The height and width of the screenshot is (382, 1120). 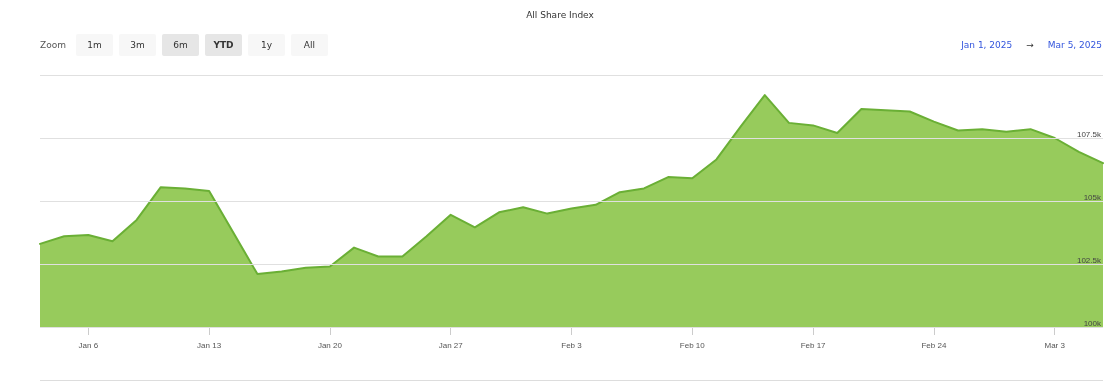 I want to click on x-tick-label: Jan 27, so click(x=451, y=345).